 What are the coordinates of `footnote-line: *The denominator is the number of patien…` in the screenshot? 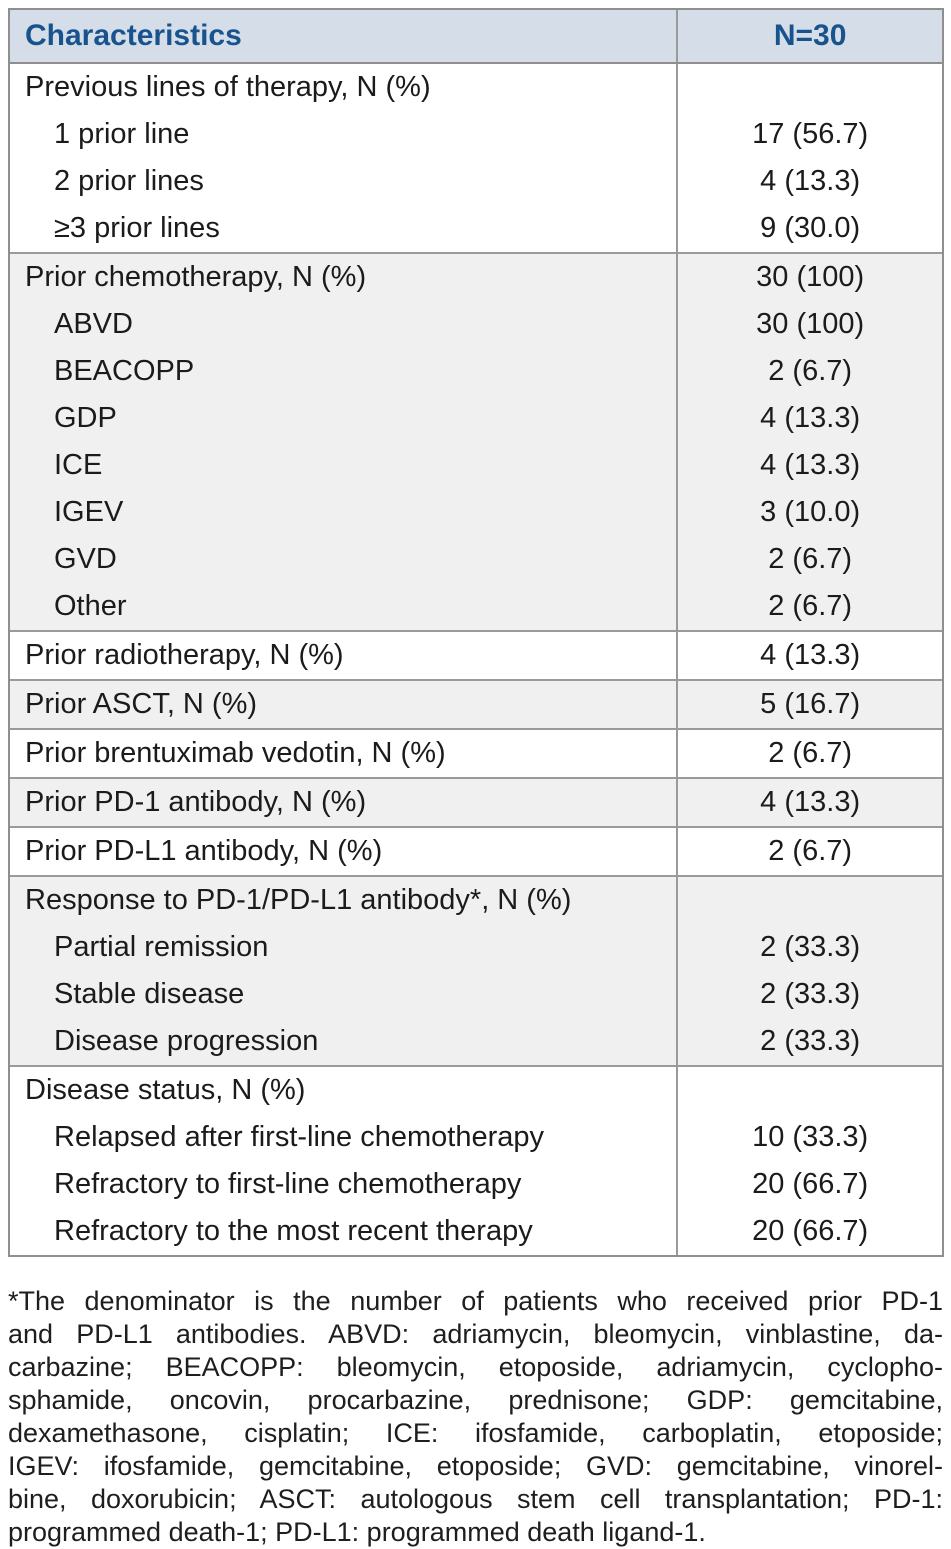 It's located at (475, 1301).